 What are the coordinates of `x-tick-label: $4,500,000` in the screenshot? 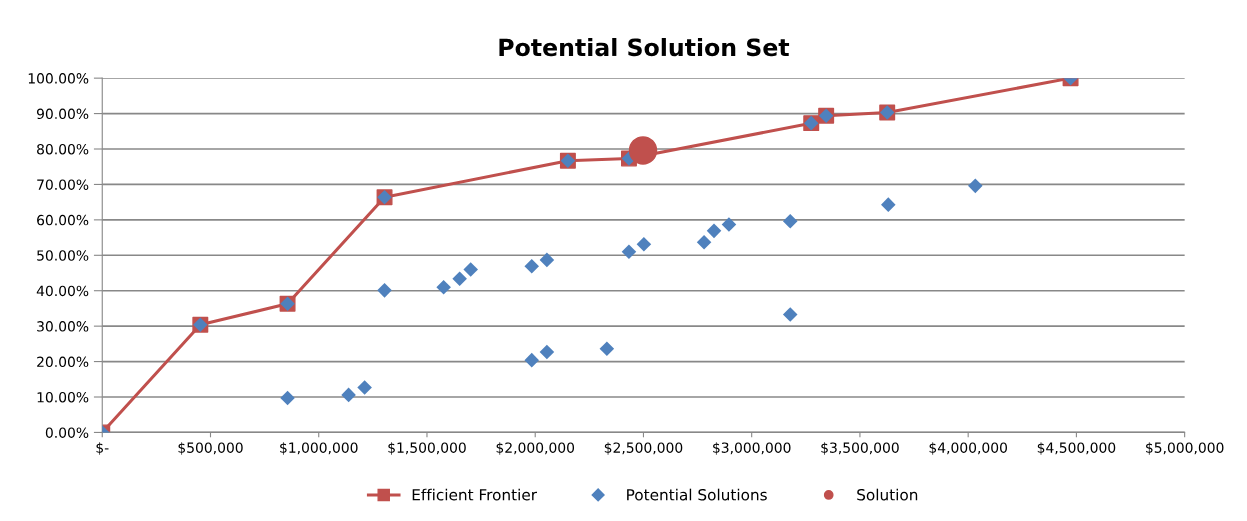 It's located at (1076, 448).